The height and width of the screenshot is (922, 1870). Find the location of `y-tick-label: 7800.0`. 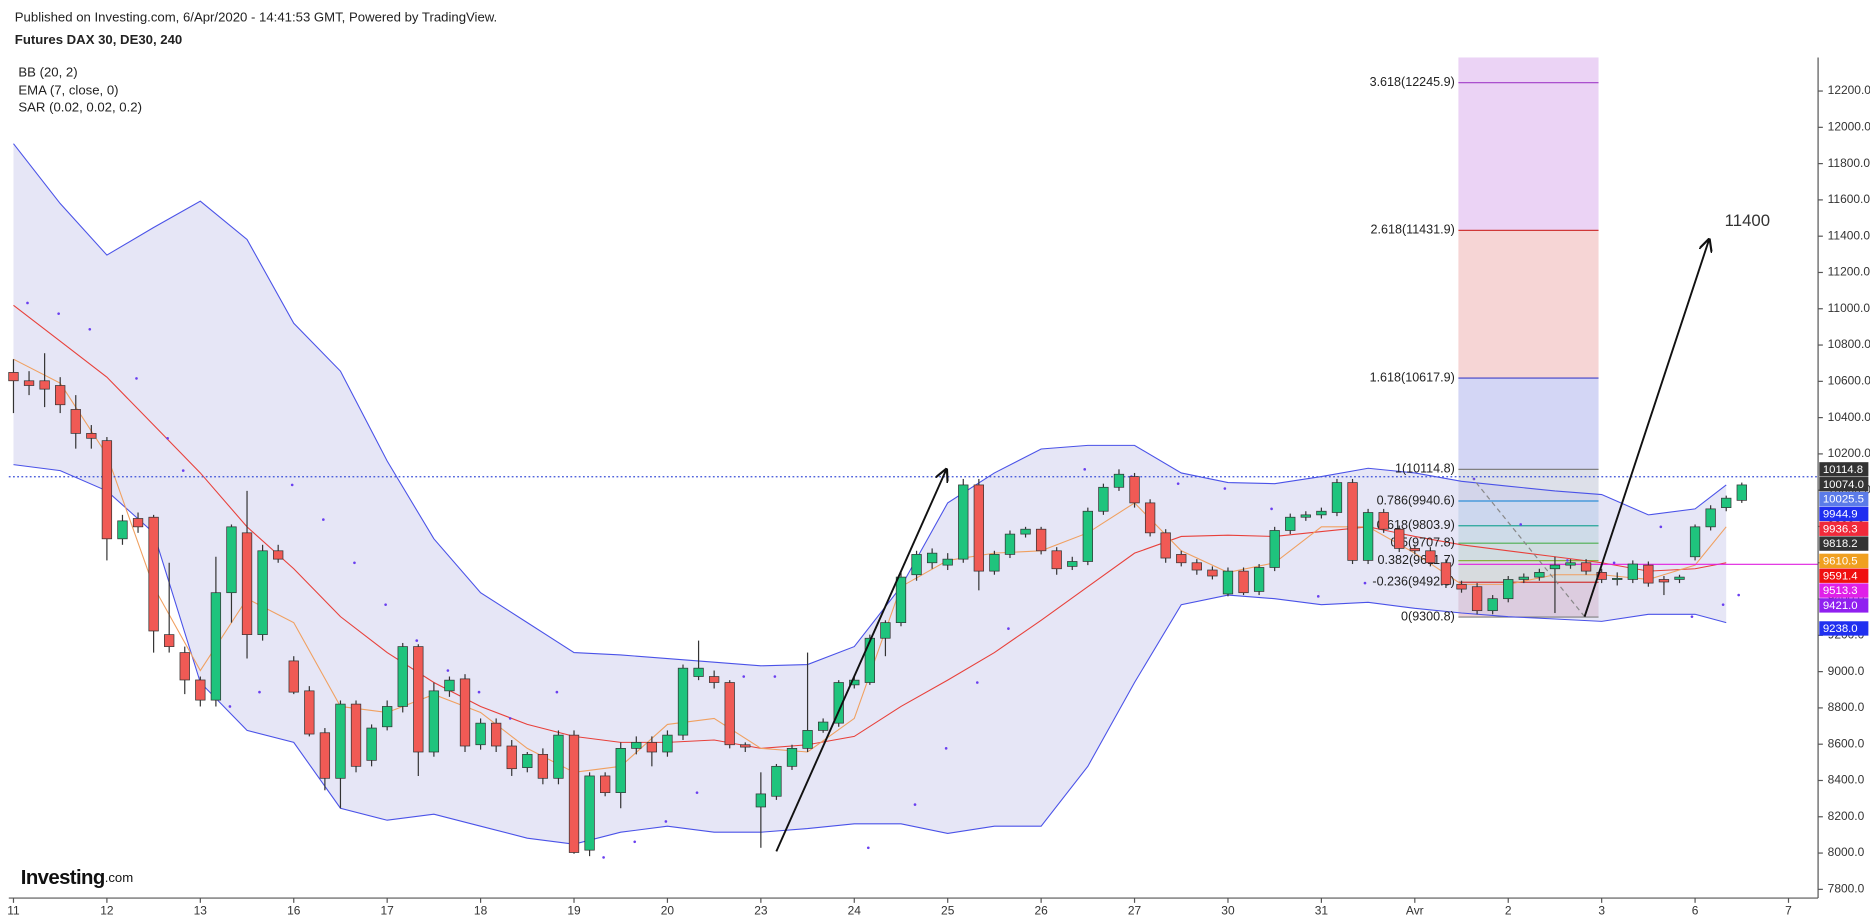

y-tick-label: 7800.0 is located at coordinates (1846, 888).